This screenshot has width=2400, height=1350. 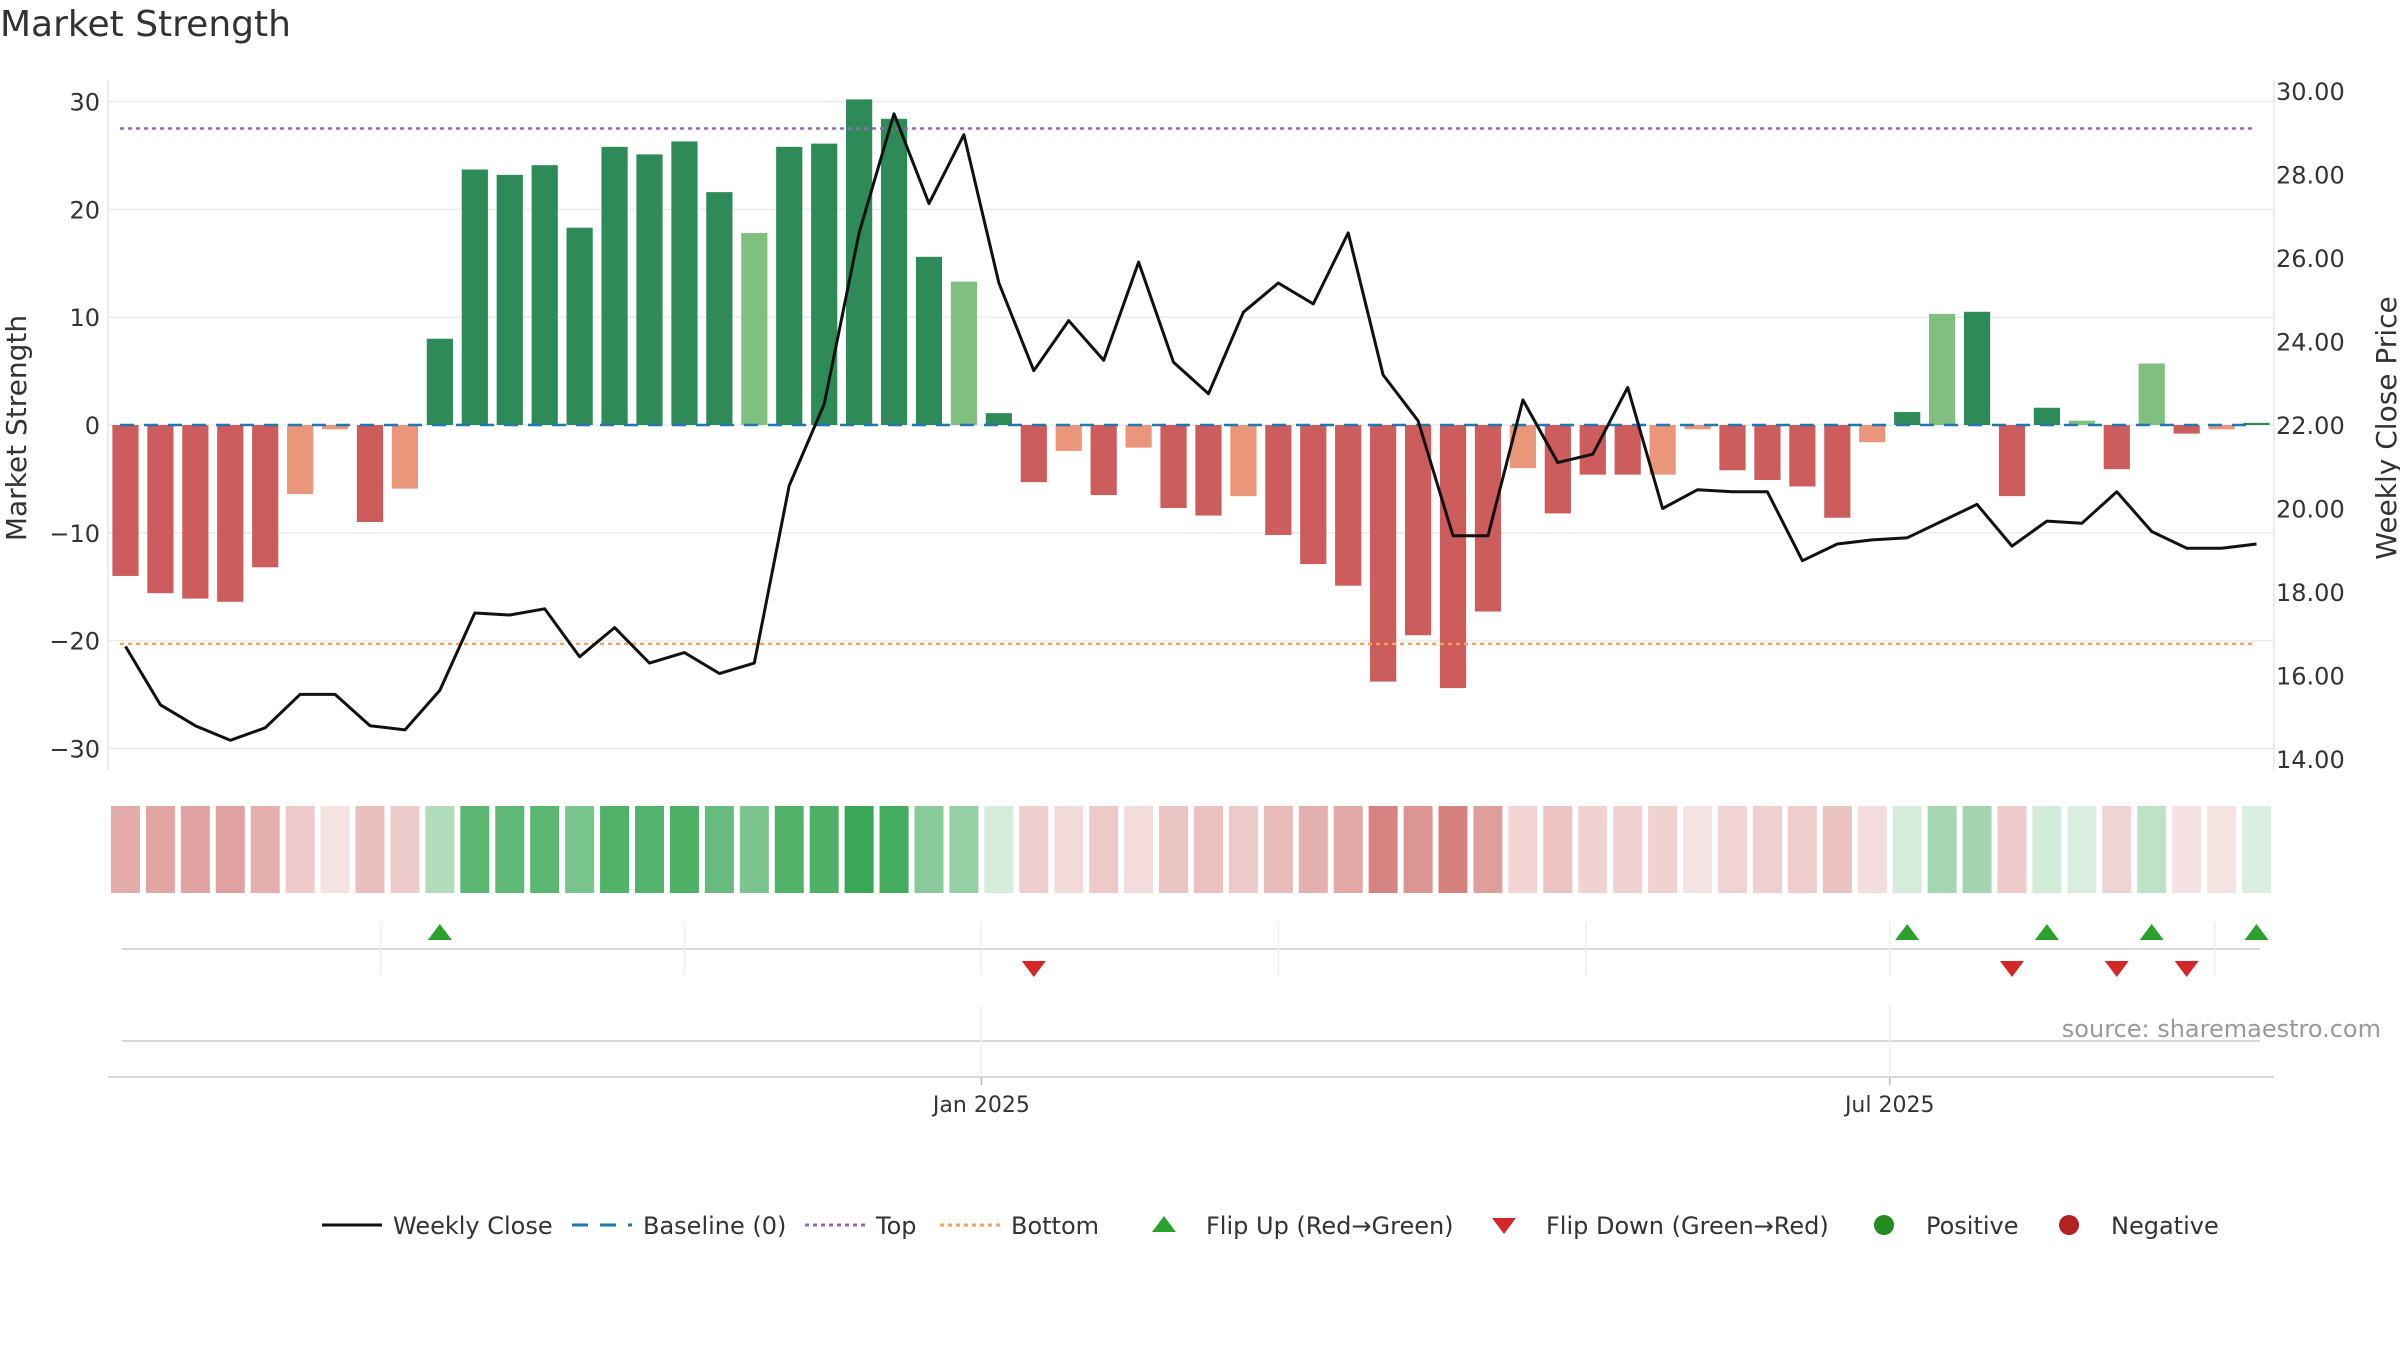 What do you see at coordinates (2310, 760) in the screenshot?
I see `right-tick-label-8: 14.00` at bounding box center [2310, 760].